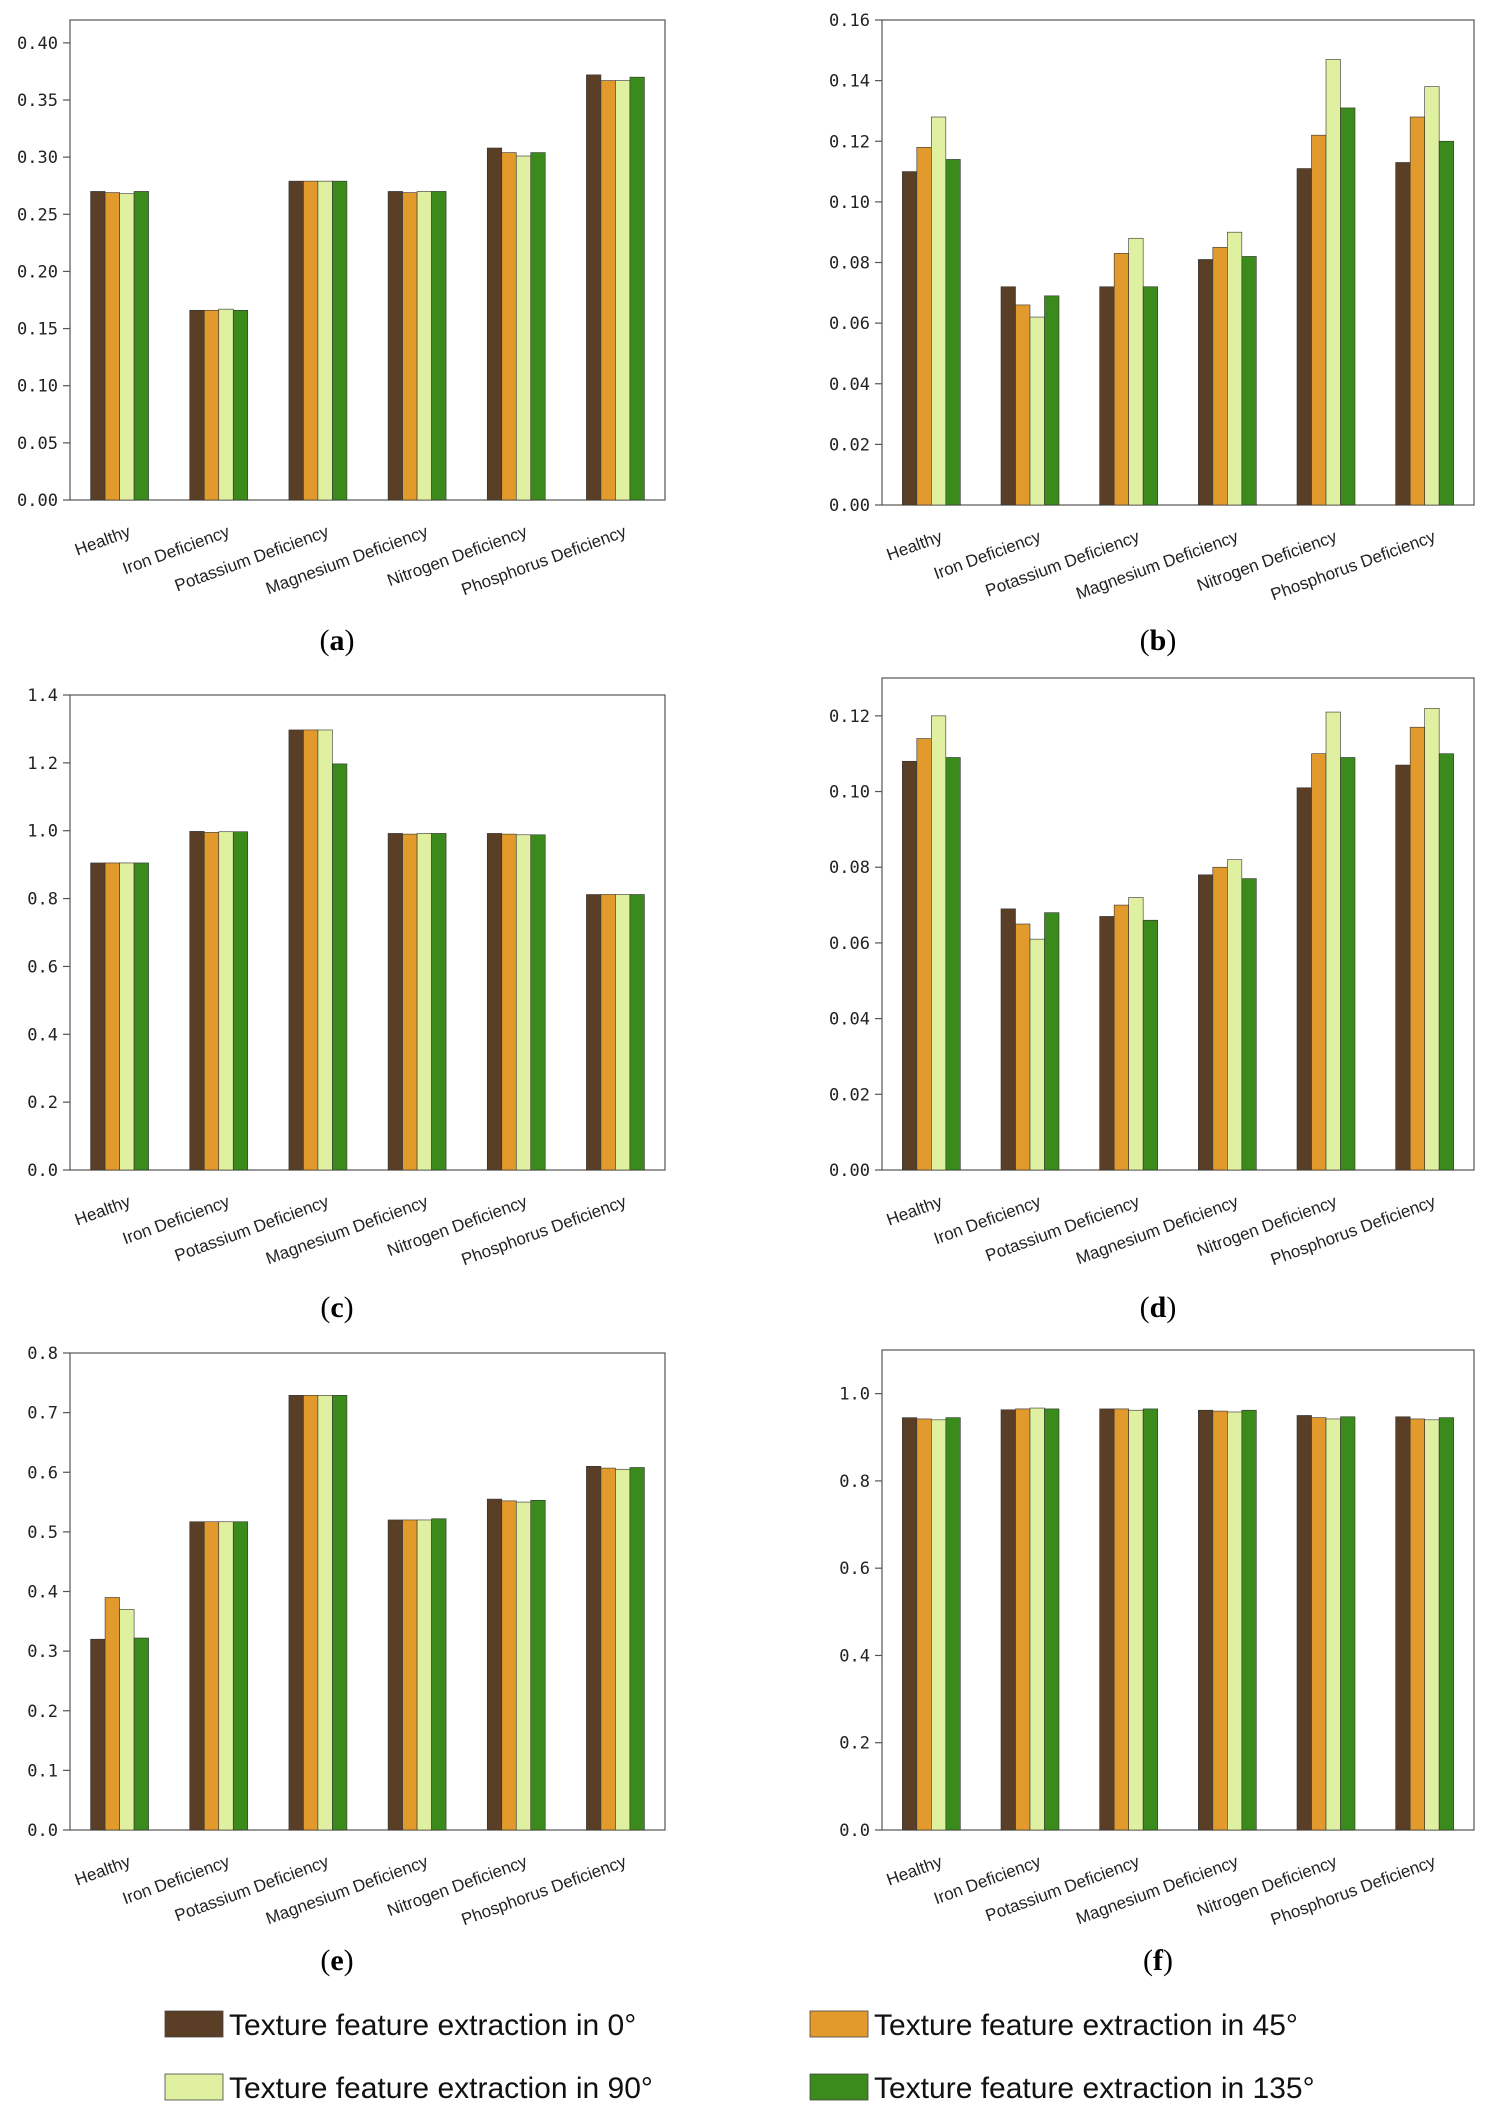  I want to click on y-tick-label: 0.10, so click(849, 793).